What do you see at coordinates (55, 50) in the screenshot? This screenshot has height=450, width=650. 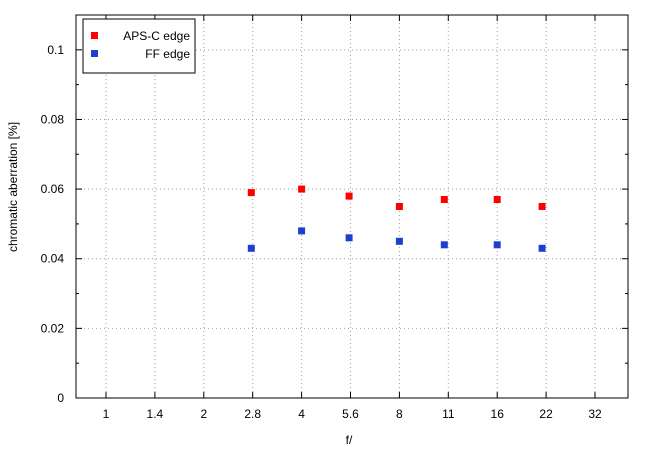 I see `y-tick-label: 0.1` at bounding box center [55, 50].